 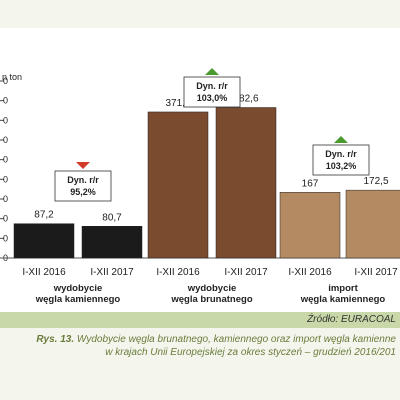 What do you see at coordinates (212, 98) in the screenshot?
I see `dynamics-value: 103,0%` at bounding box center [212, 98].